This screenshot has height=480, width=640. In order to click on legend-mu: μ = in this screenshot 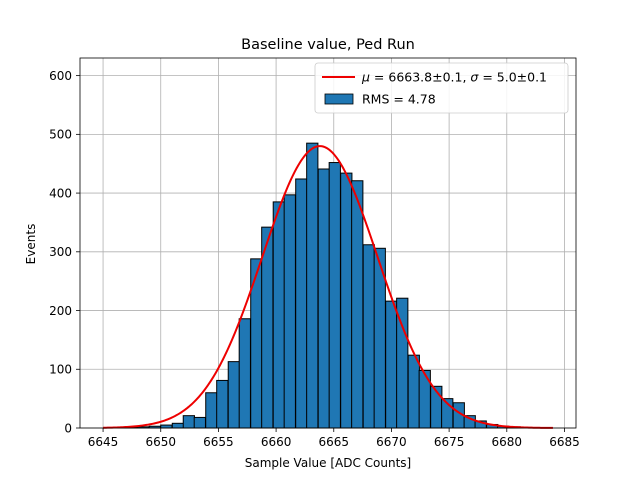, I will do `click(374, 77)`.